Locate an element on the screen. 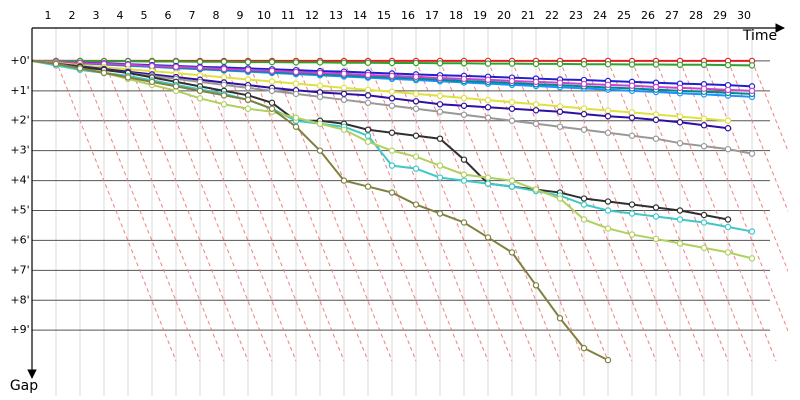 The width and height of the screenshot is (800, 400). x-tick-label: 26 is located at coordinates (648, 15).